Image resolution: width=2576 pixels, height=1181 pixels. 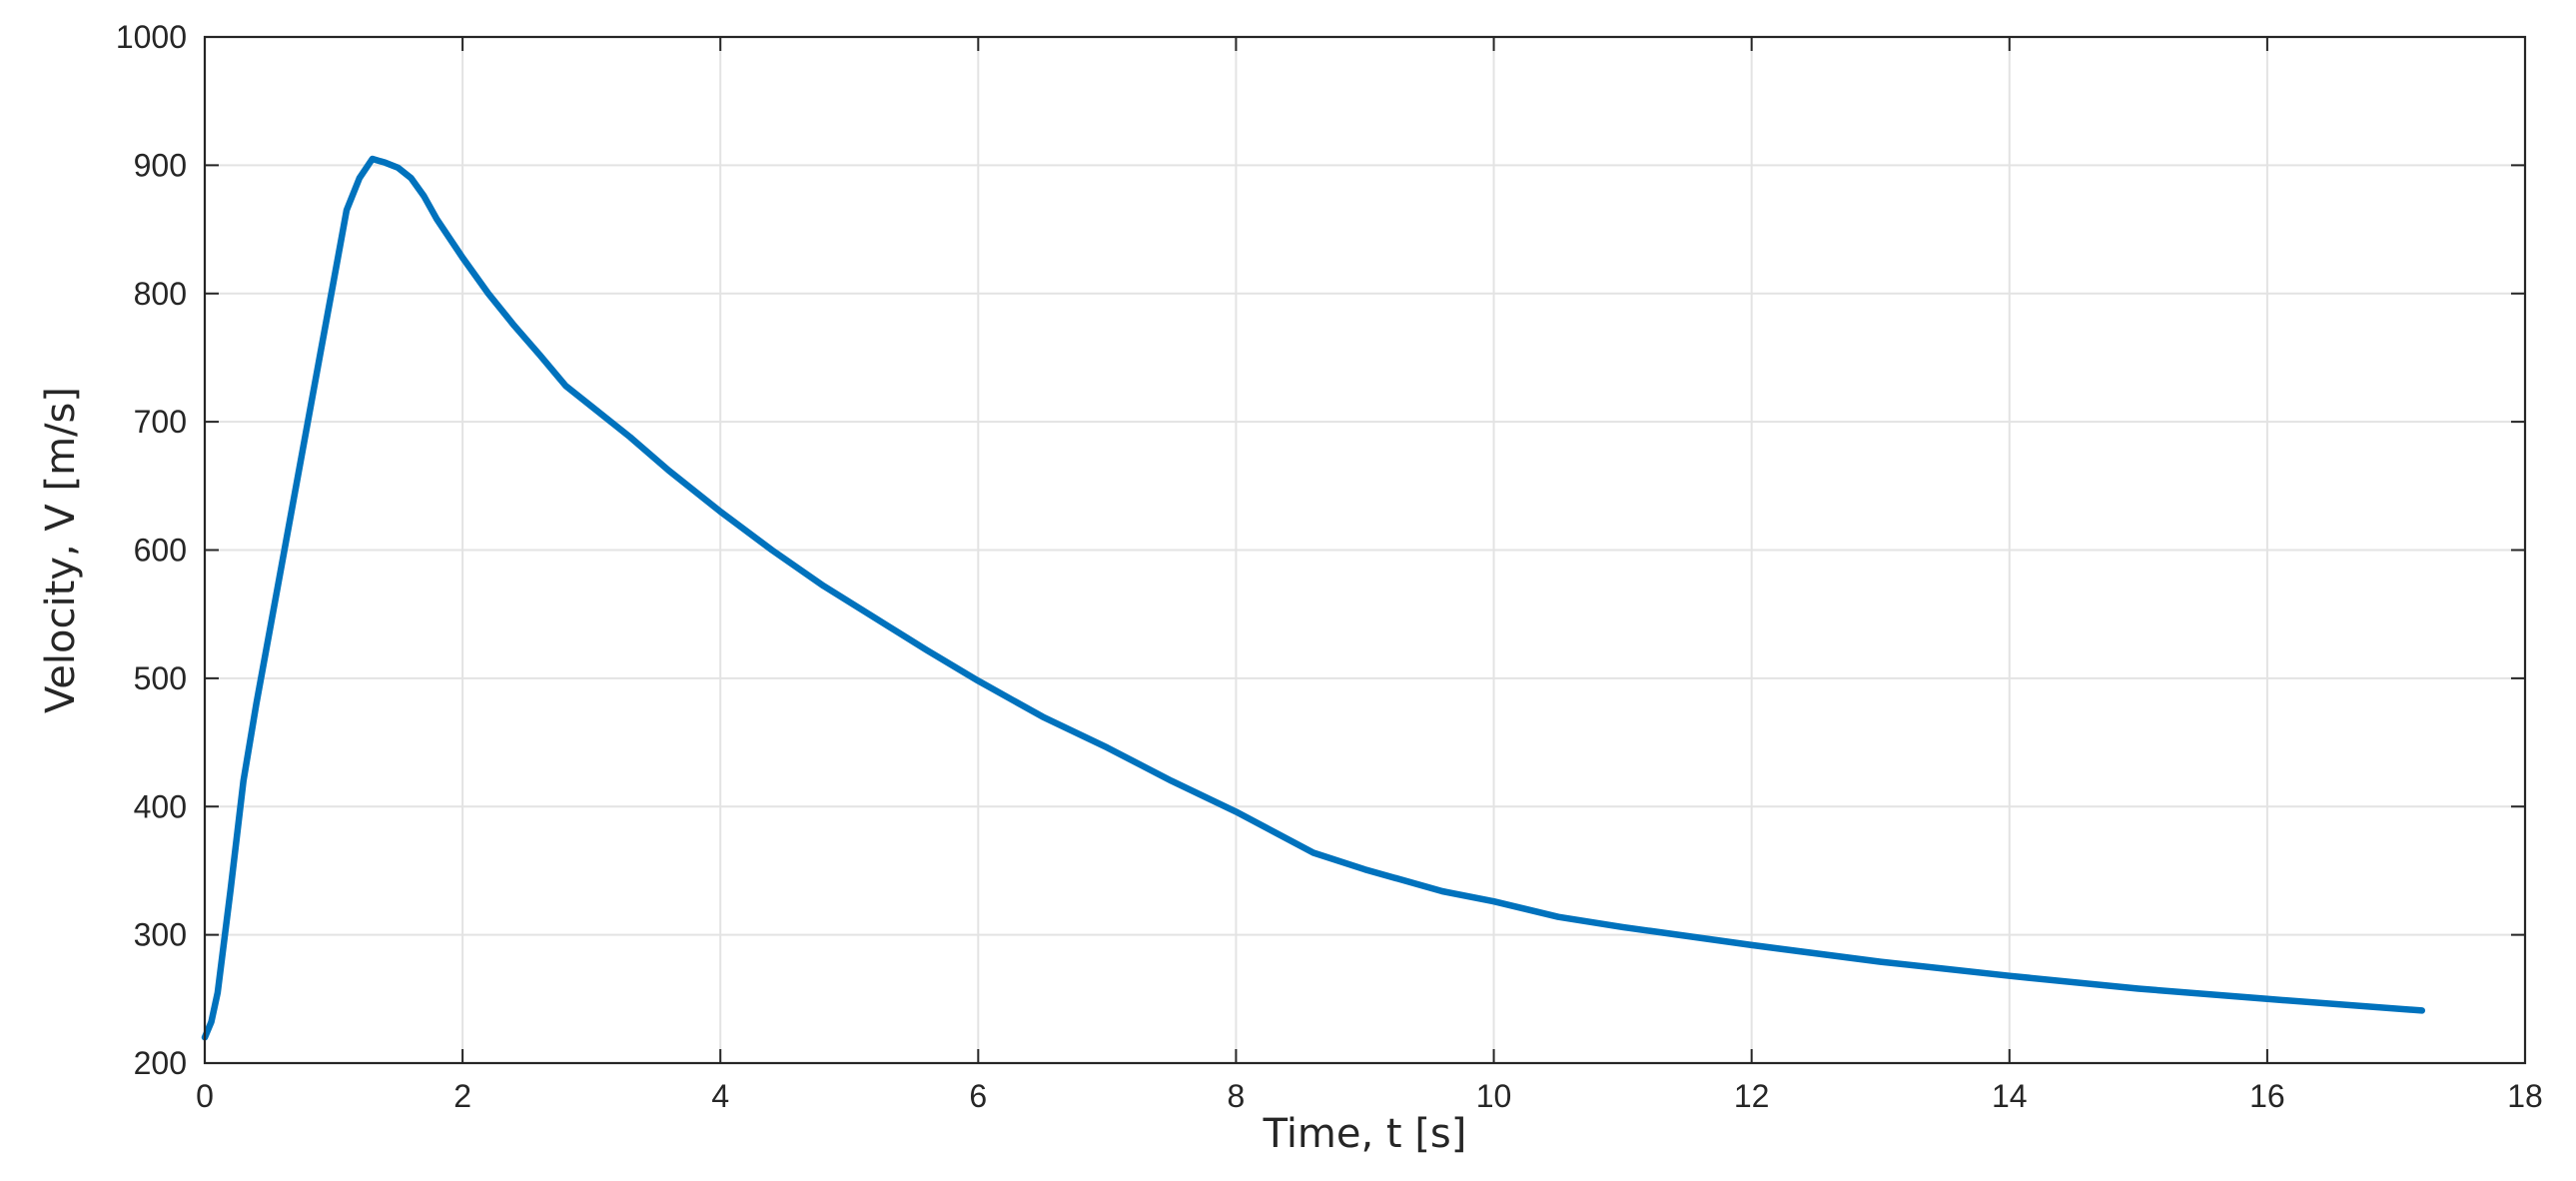 I want to click on x-tick-label: 14, so click(x=2010, y=1096).